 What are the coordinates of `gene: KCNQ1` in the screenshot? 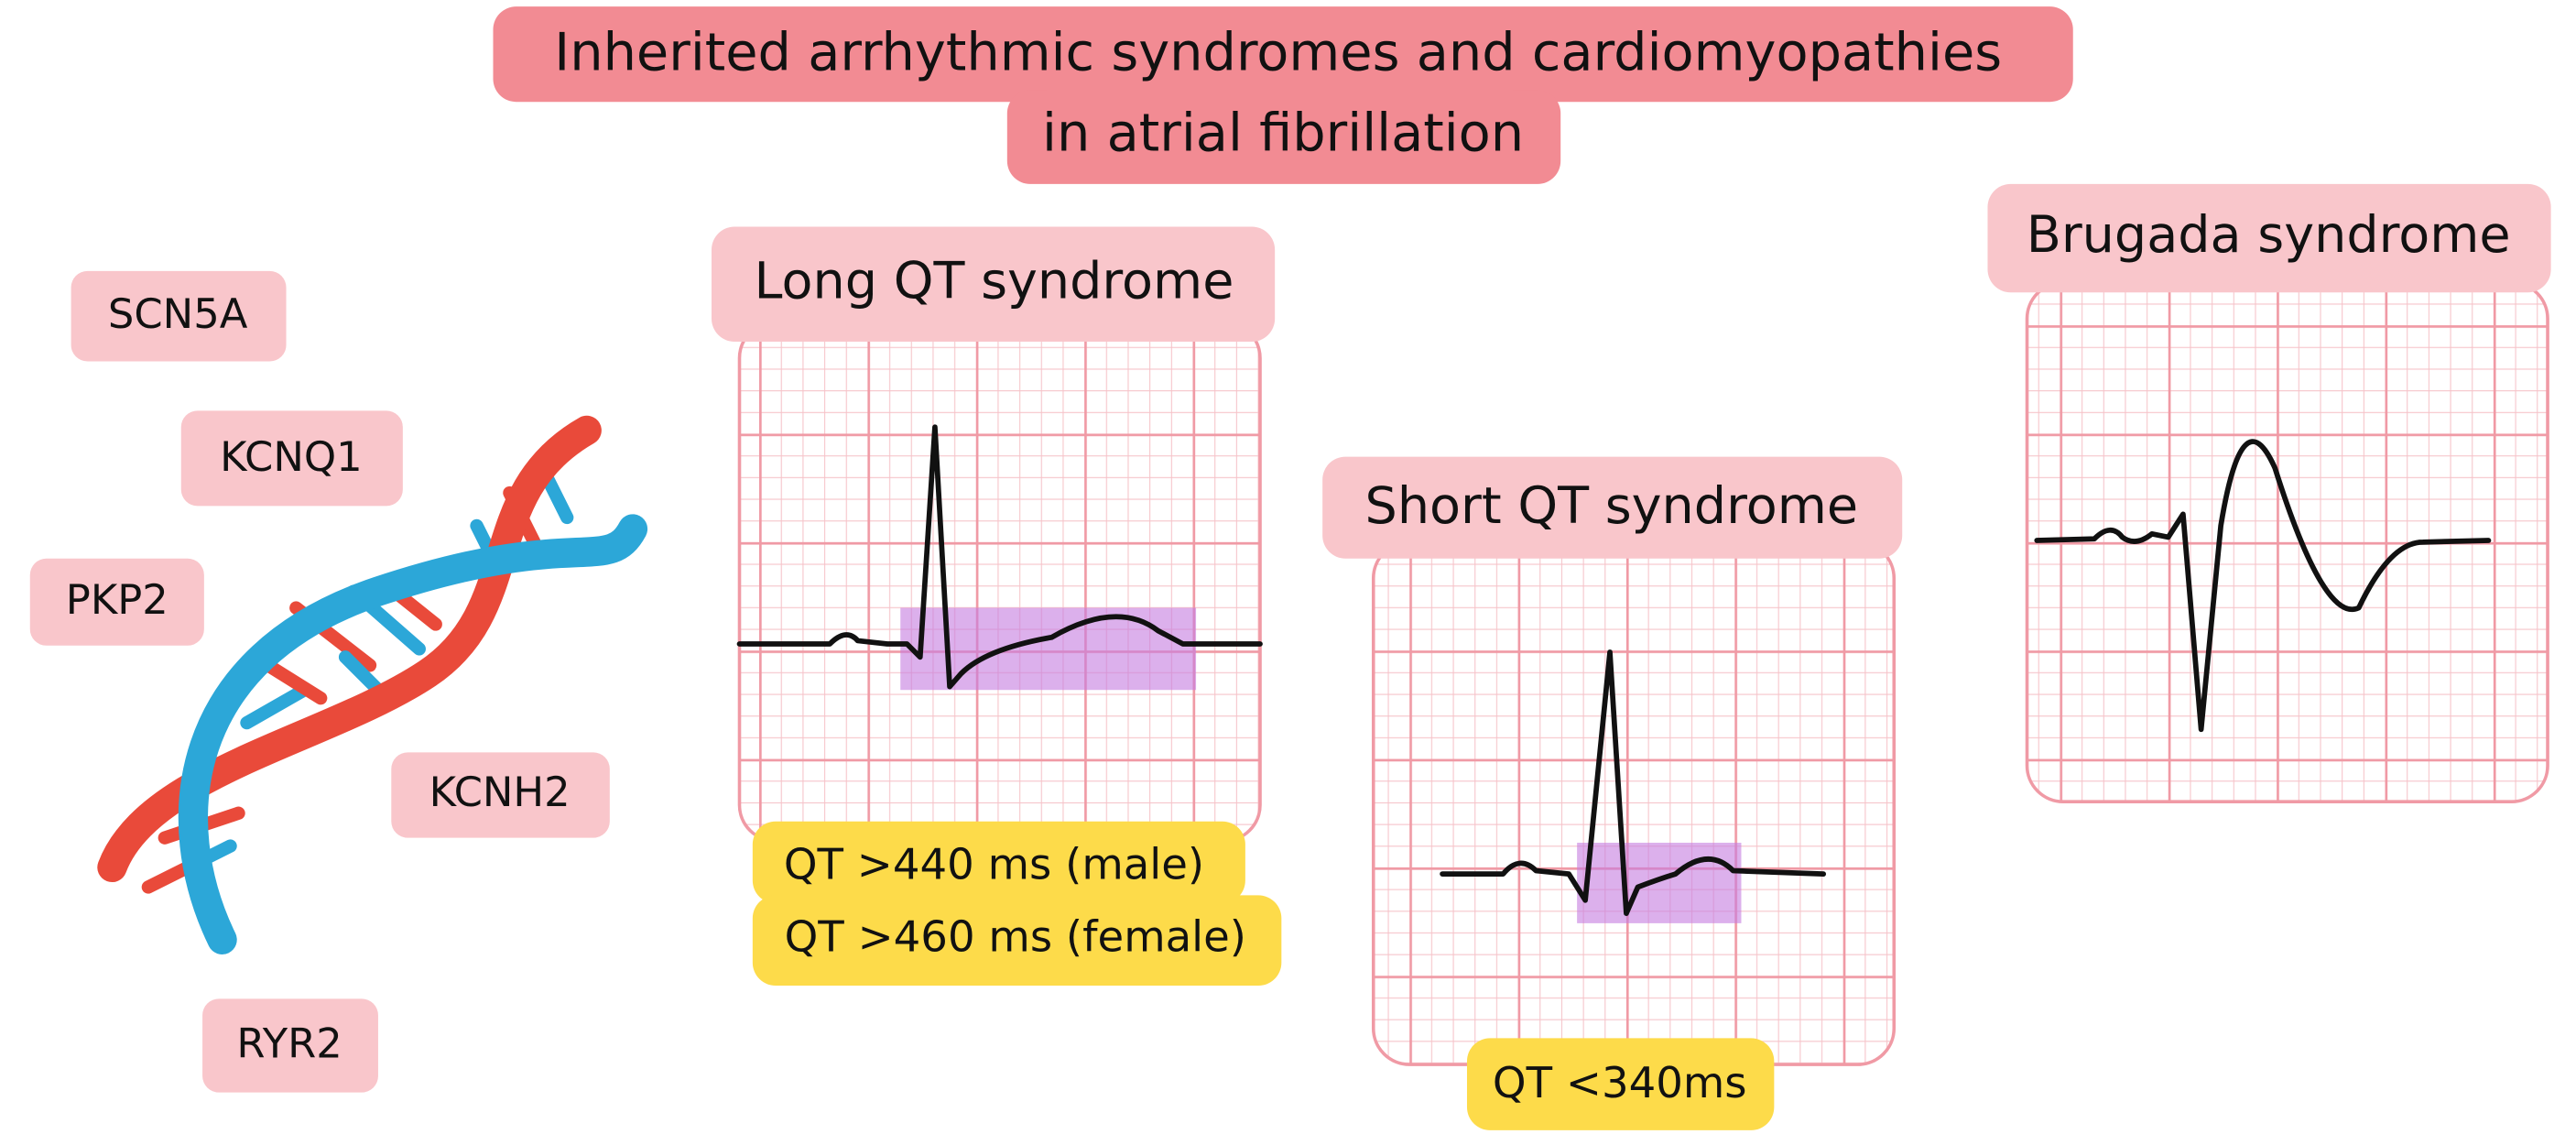 It's located at (291, 457).